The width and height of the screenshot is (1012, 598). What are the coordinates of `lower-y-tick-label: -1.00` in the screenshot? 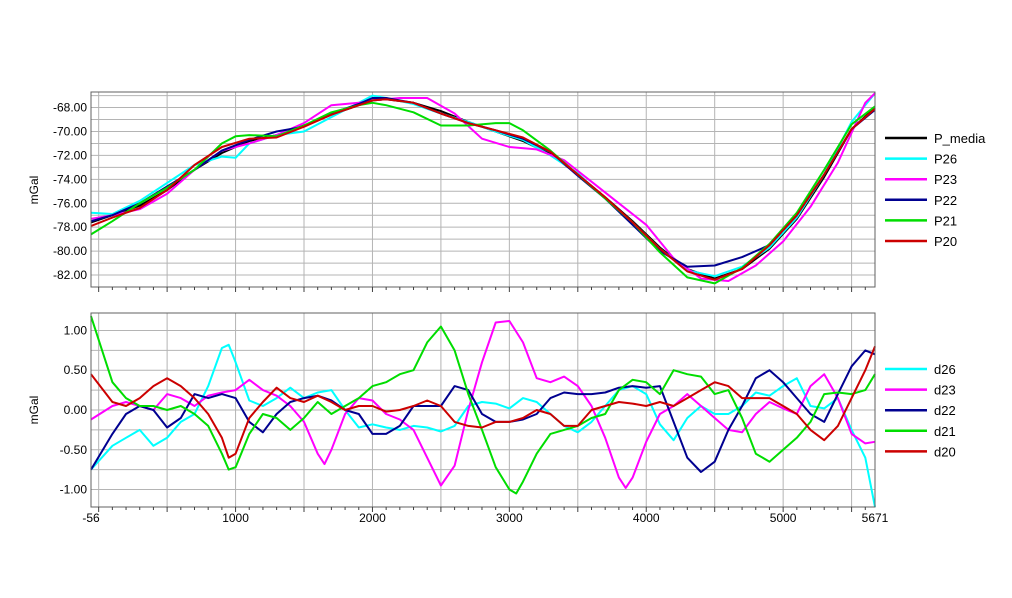 It's located at (74, 490).